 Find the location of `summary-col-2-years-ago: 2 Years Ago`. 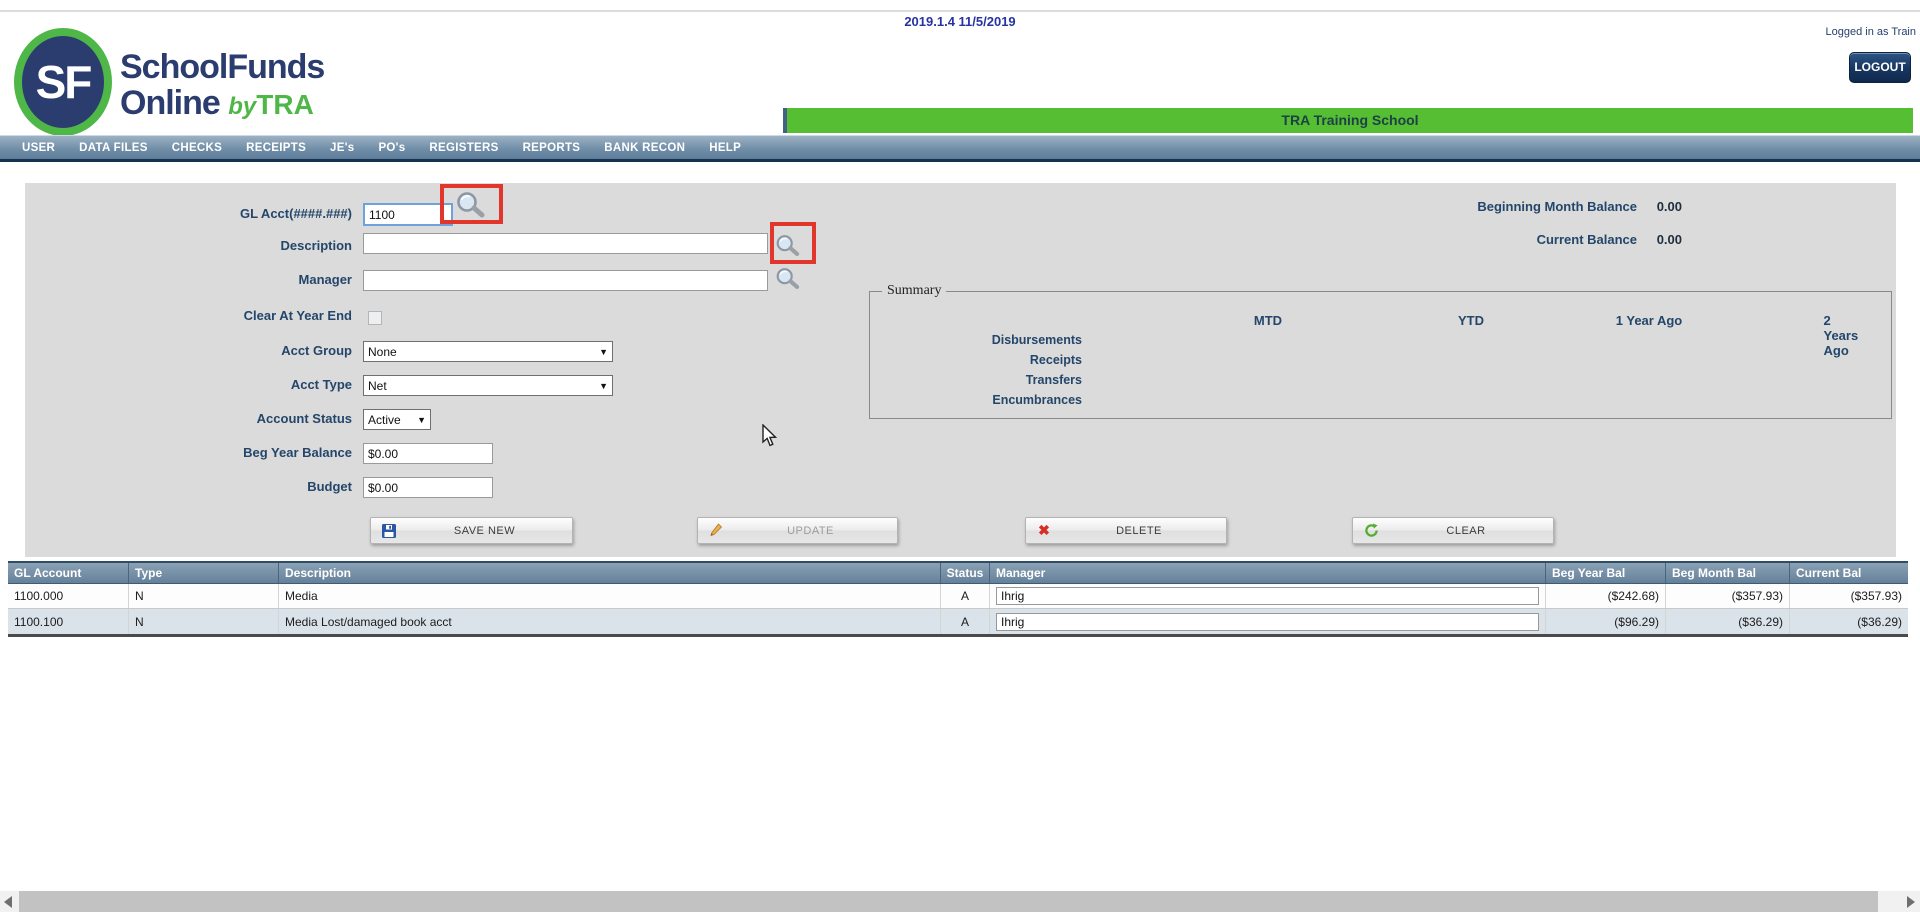

summary-col-2-years-ago: 2 Years Ago is located at coordinates (1841, 335).